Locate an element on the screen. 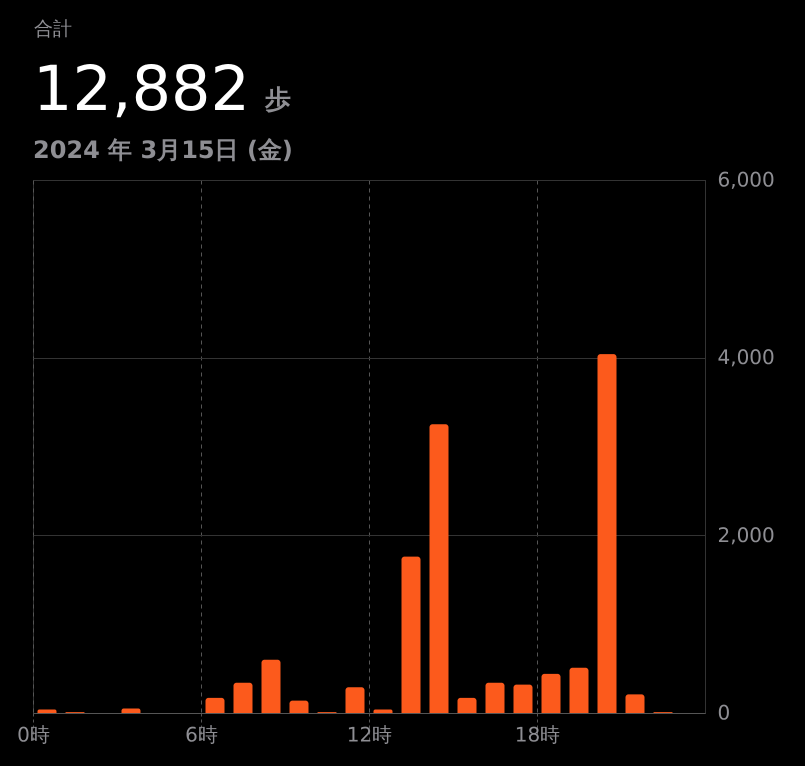 The image size is (807, 768). x-tick-label: 6時 is located at coordinates (201, 734).